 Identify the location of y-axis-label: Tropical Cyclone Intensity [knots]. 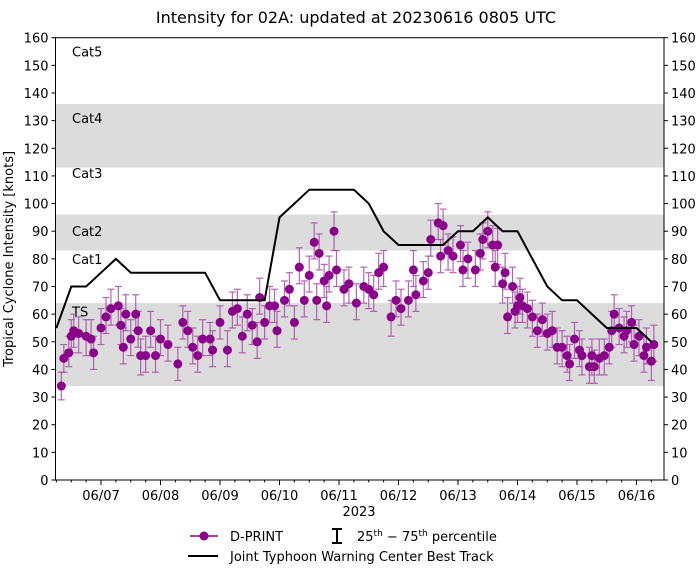
(9, 259).